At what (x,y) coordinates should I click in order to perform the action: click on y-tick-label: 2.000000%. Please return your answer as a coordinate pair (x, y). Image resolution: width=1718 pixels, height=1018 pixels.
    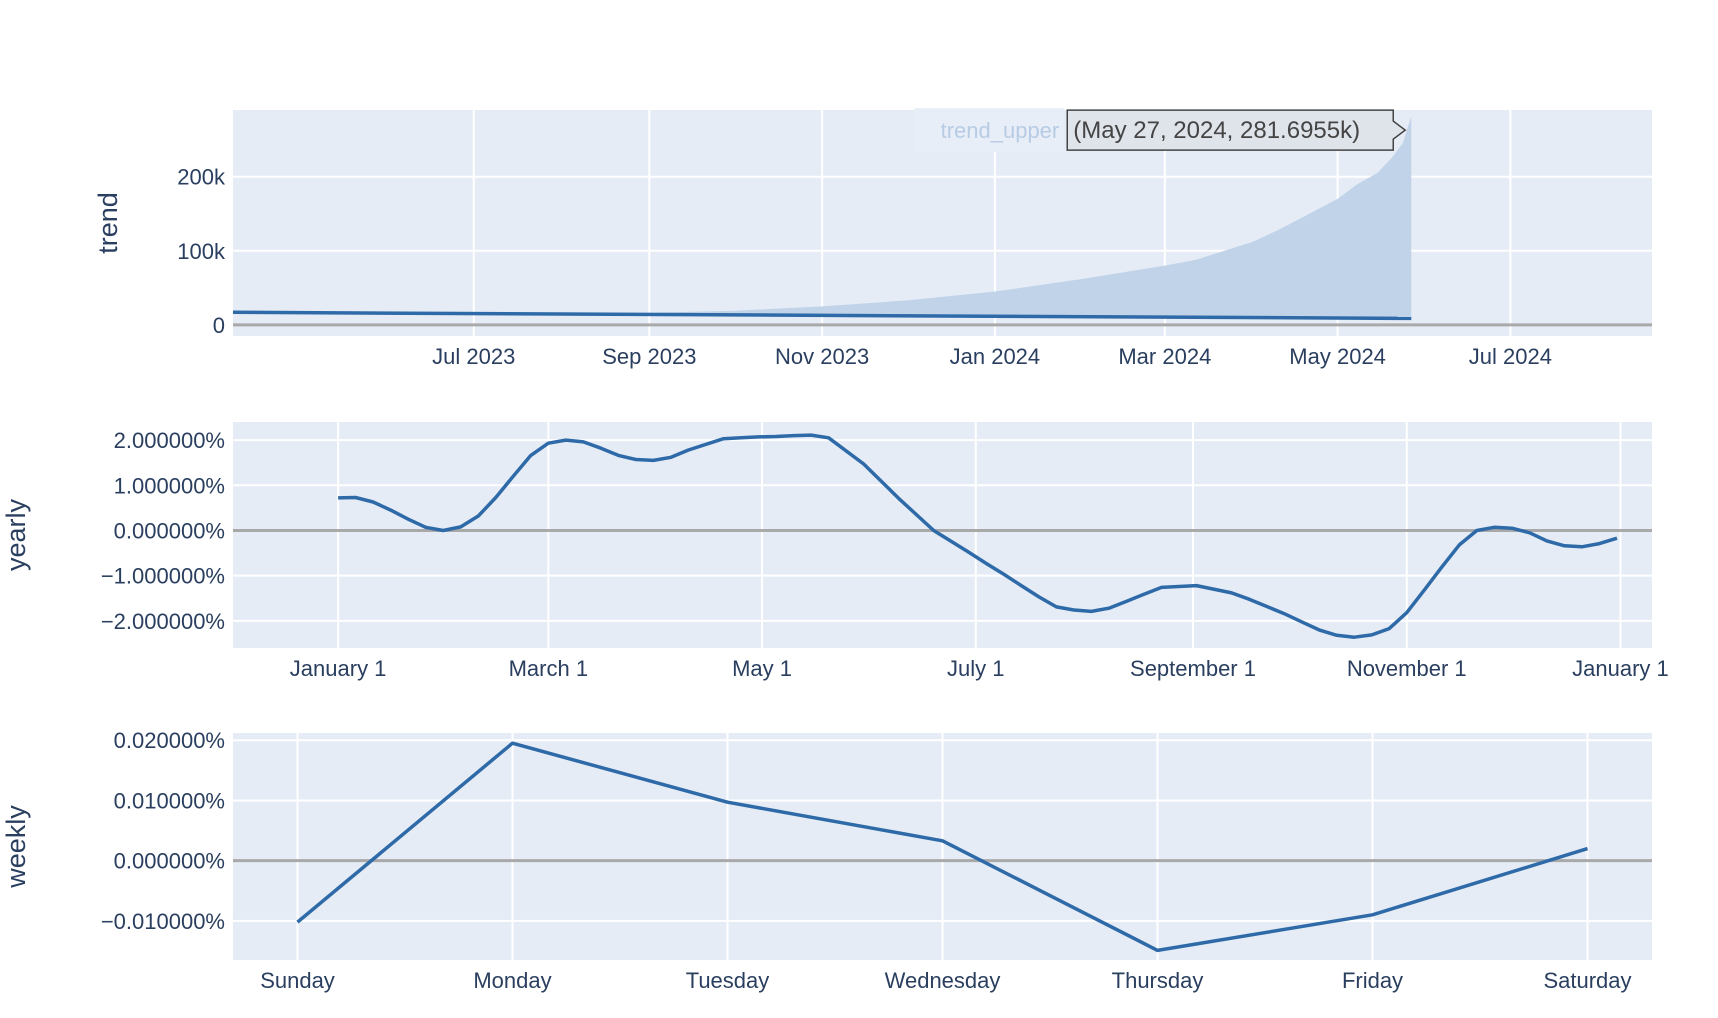
    Looking at the image, I should click on (169, 440).